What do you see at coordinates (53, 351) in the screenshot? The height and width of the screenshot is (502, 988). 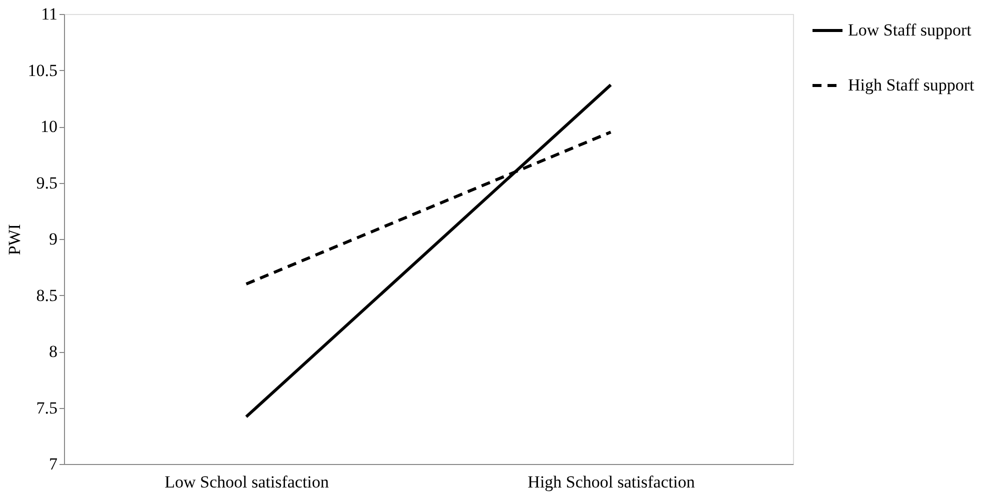 I see `y-tick-label: 8` at bounding box center [53, 351].